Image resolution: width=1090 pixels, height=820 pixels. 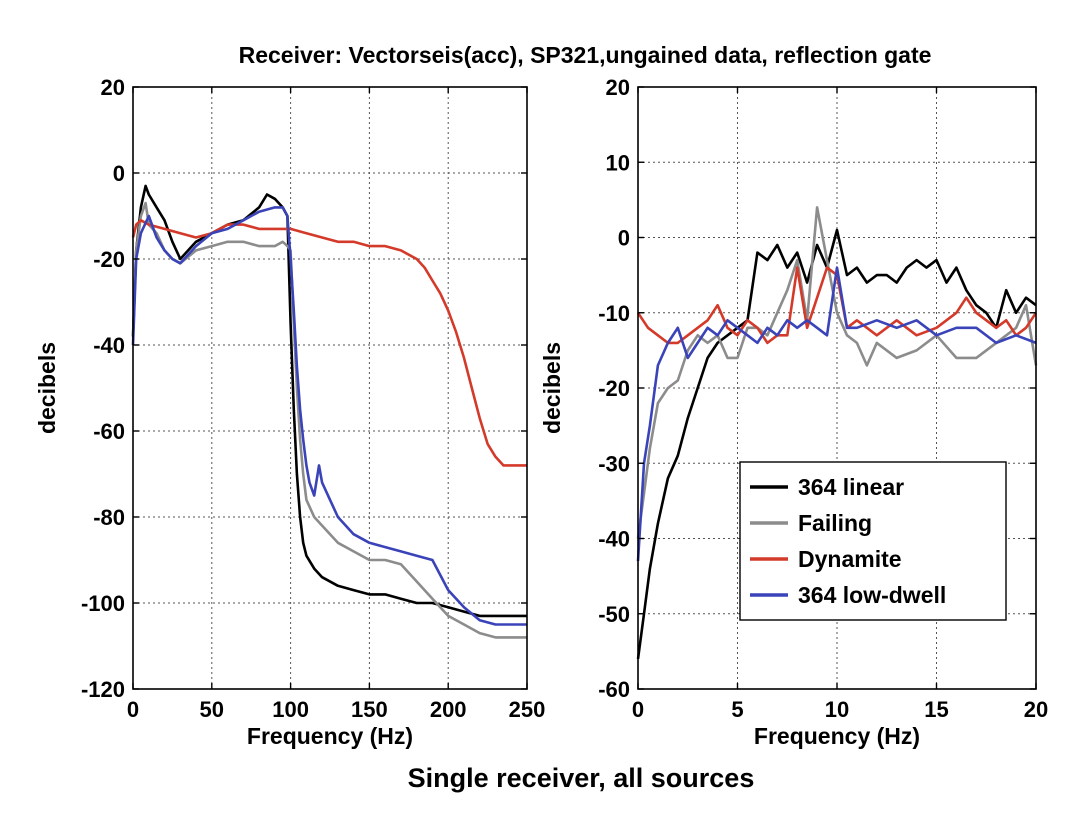 What do you see at coordinates (618, 162) in the screenshot?
I see `right-y-tick-label: 10` at bounding box center [618, 162].